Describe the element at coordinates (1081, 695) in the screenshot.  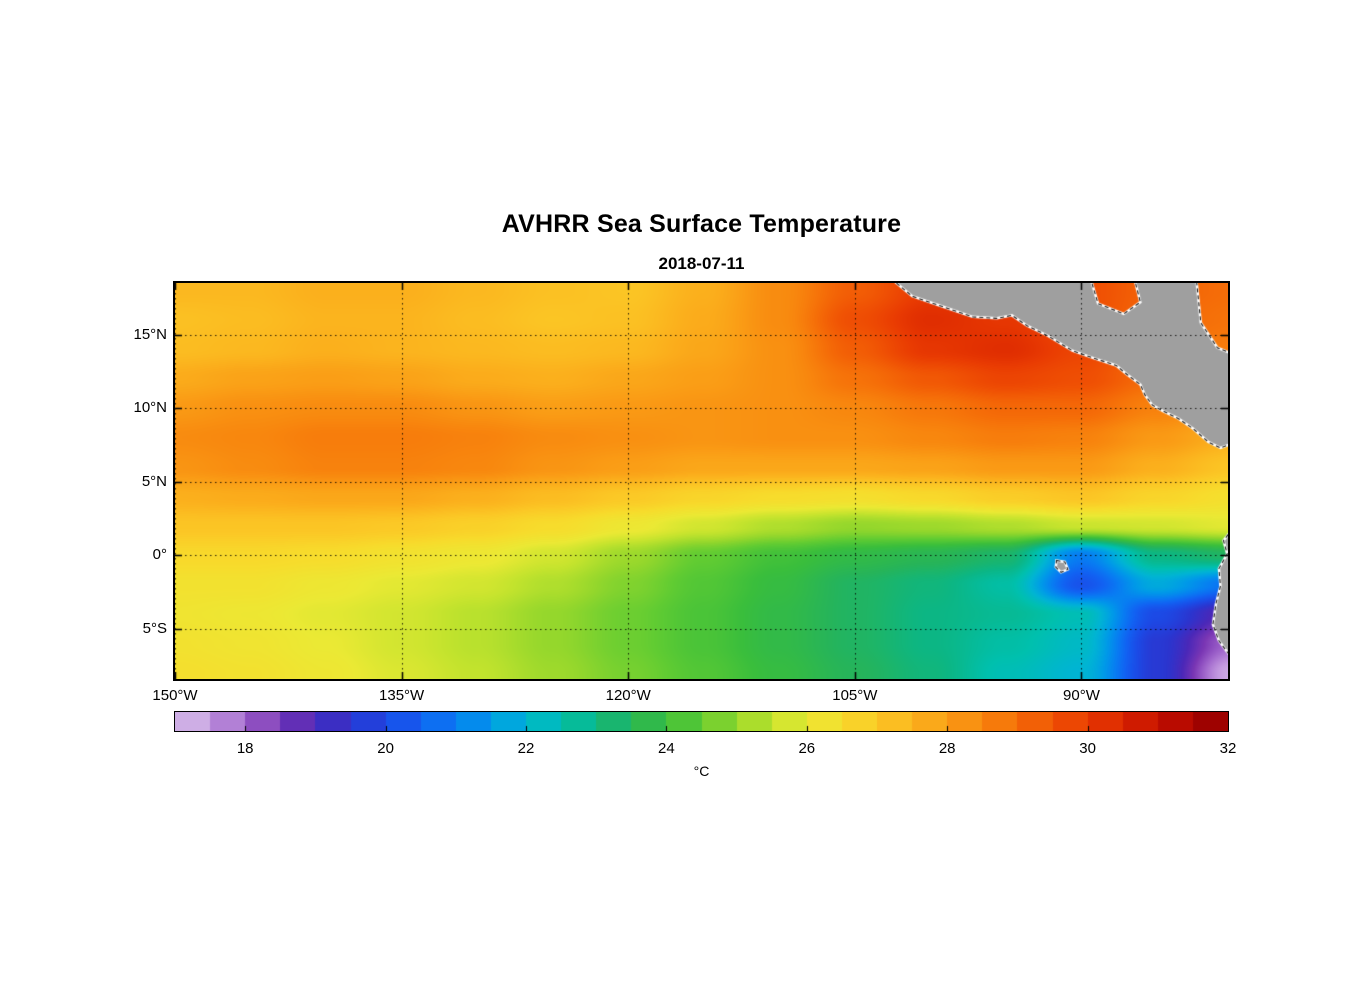
I see `x-axis-tick-label: 90°W` at that location.